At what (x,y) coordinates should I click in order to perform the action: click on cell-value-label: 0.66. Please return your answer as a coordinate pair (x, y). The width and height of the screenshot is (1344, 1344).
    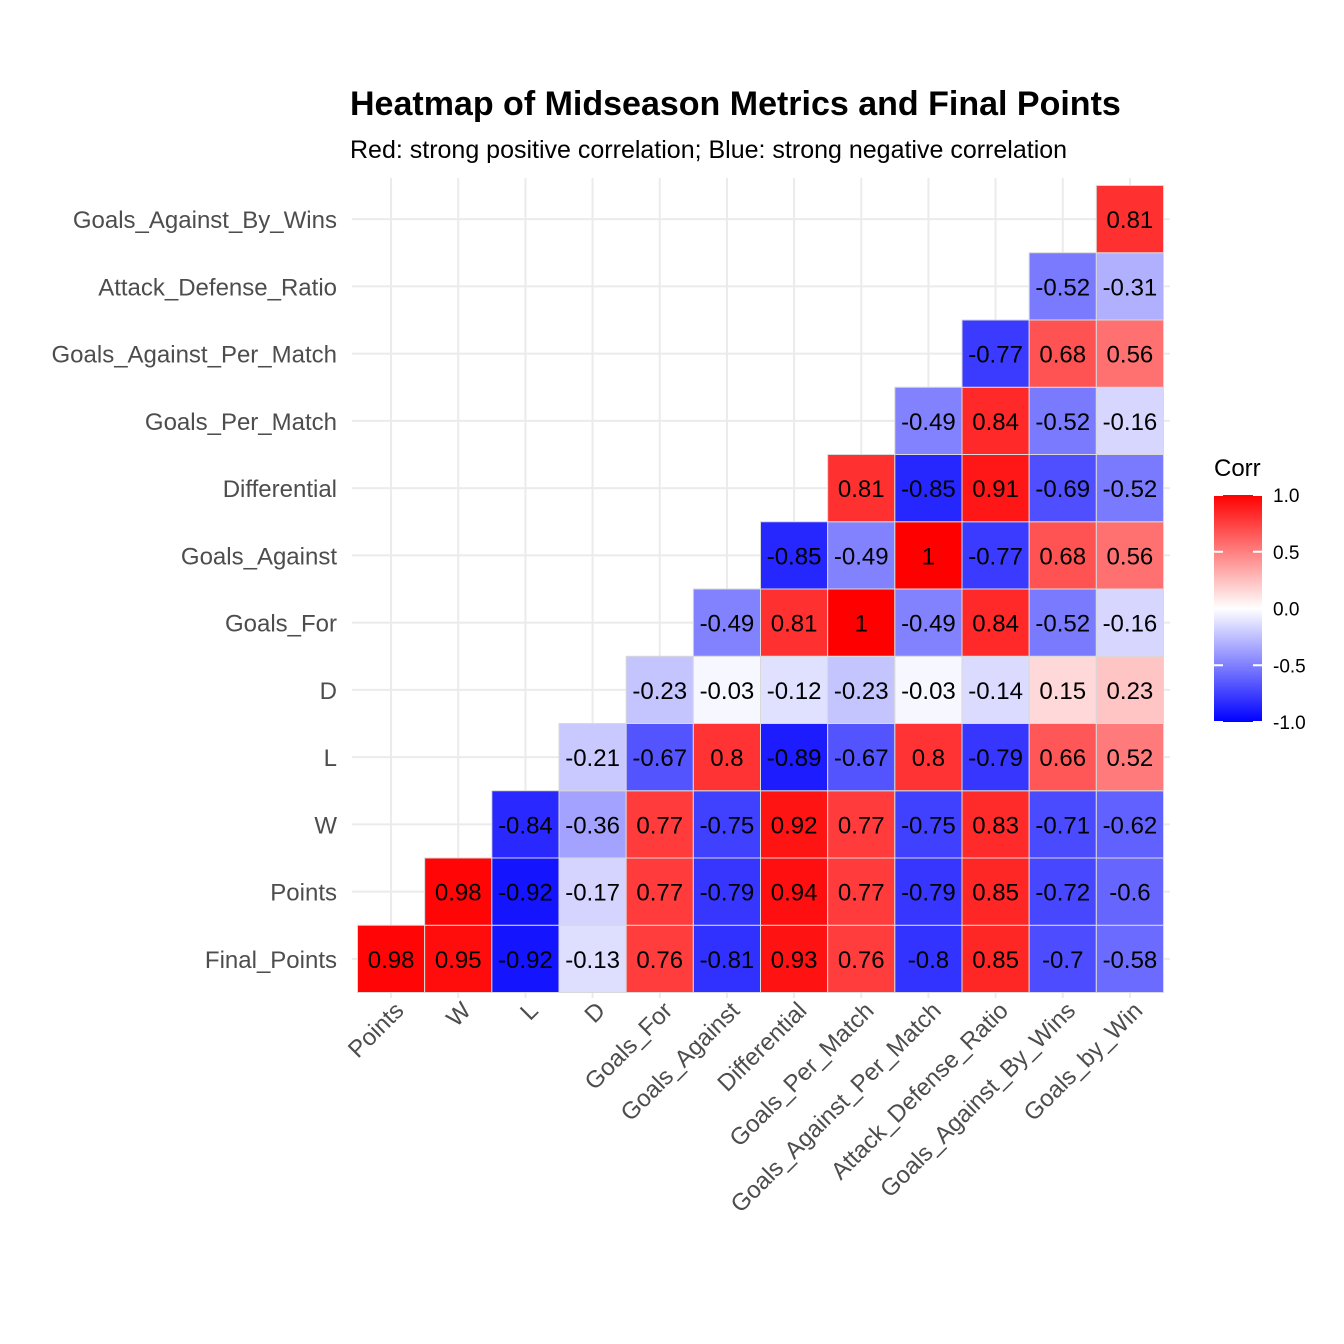
    Looking at the image, I should click on (1062, 758).